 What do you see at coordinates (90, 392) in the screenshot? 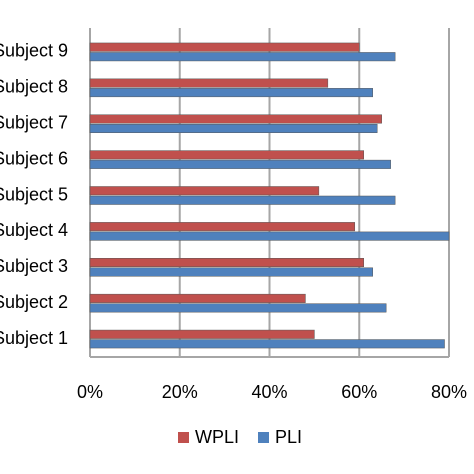
I see `x-tick-label: 0%` at bounding box center [90, 392].